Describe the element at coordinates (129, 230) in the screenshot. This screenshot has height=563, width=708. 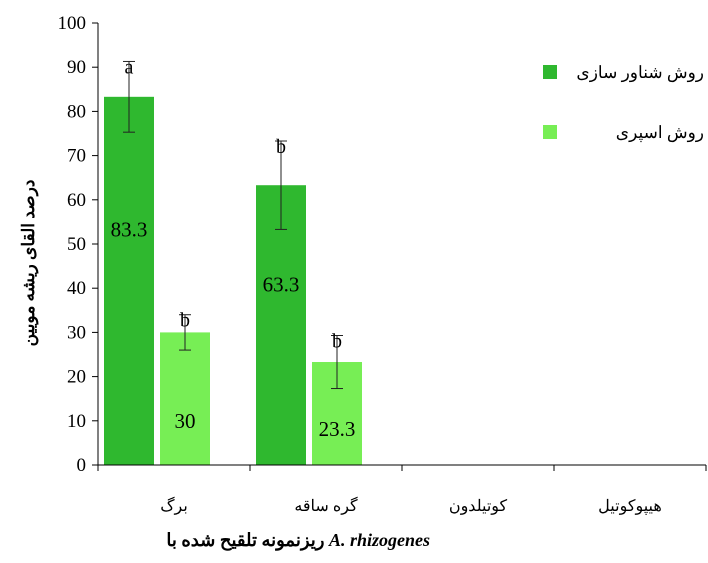
I see `data-label: 83.3` at that location.